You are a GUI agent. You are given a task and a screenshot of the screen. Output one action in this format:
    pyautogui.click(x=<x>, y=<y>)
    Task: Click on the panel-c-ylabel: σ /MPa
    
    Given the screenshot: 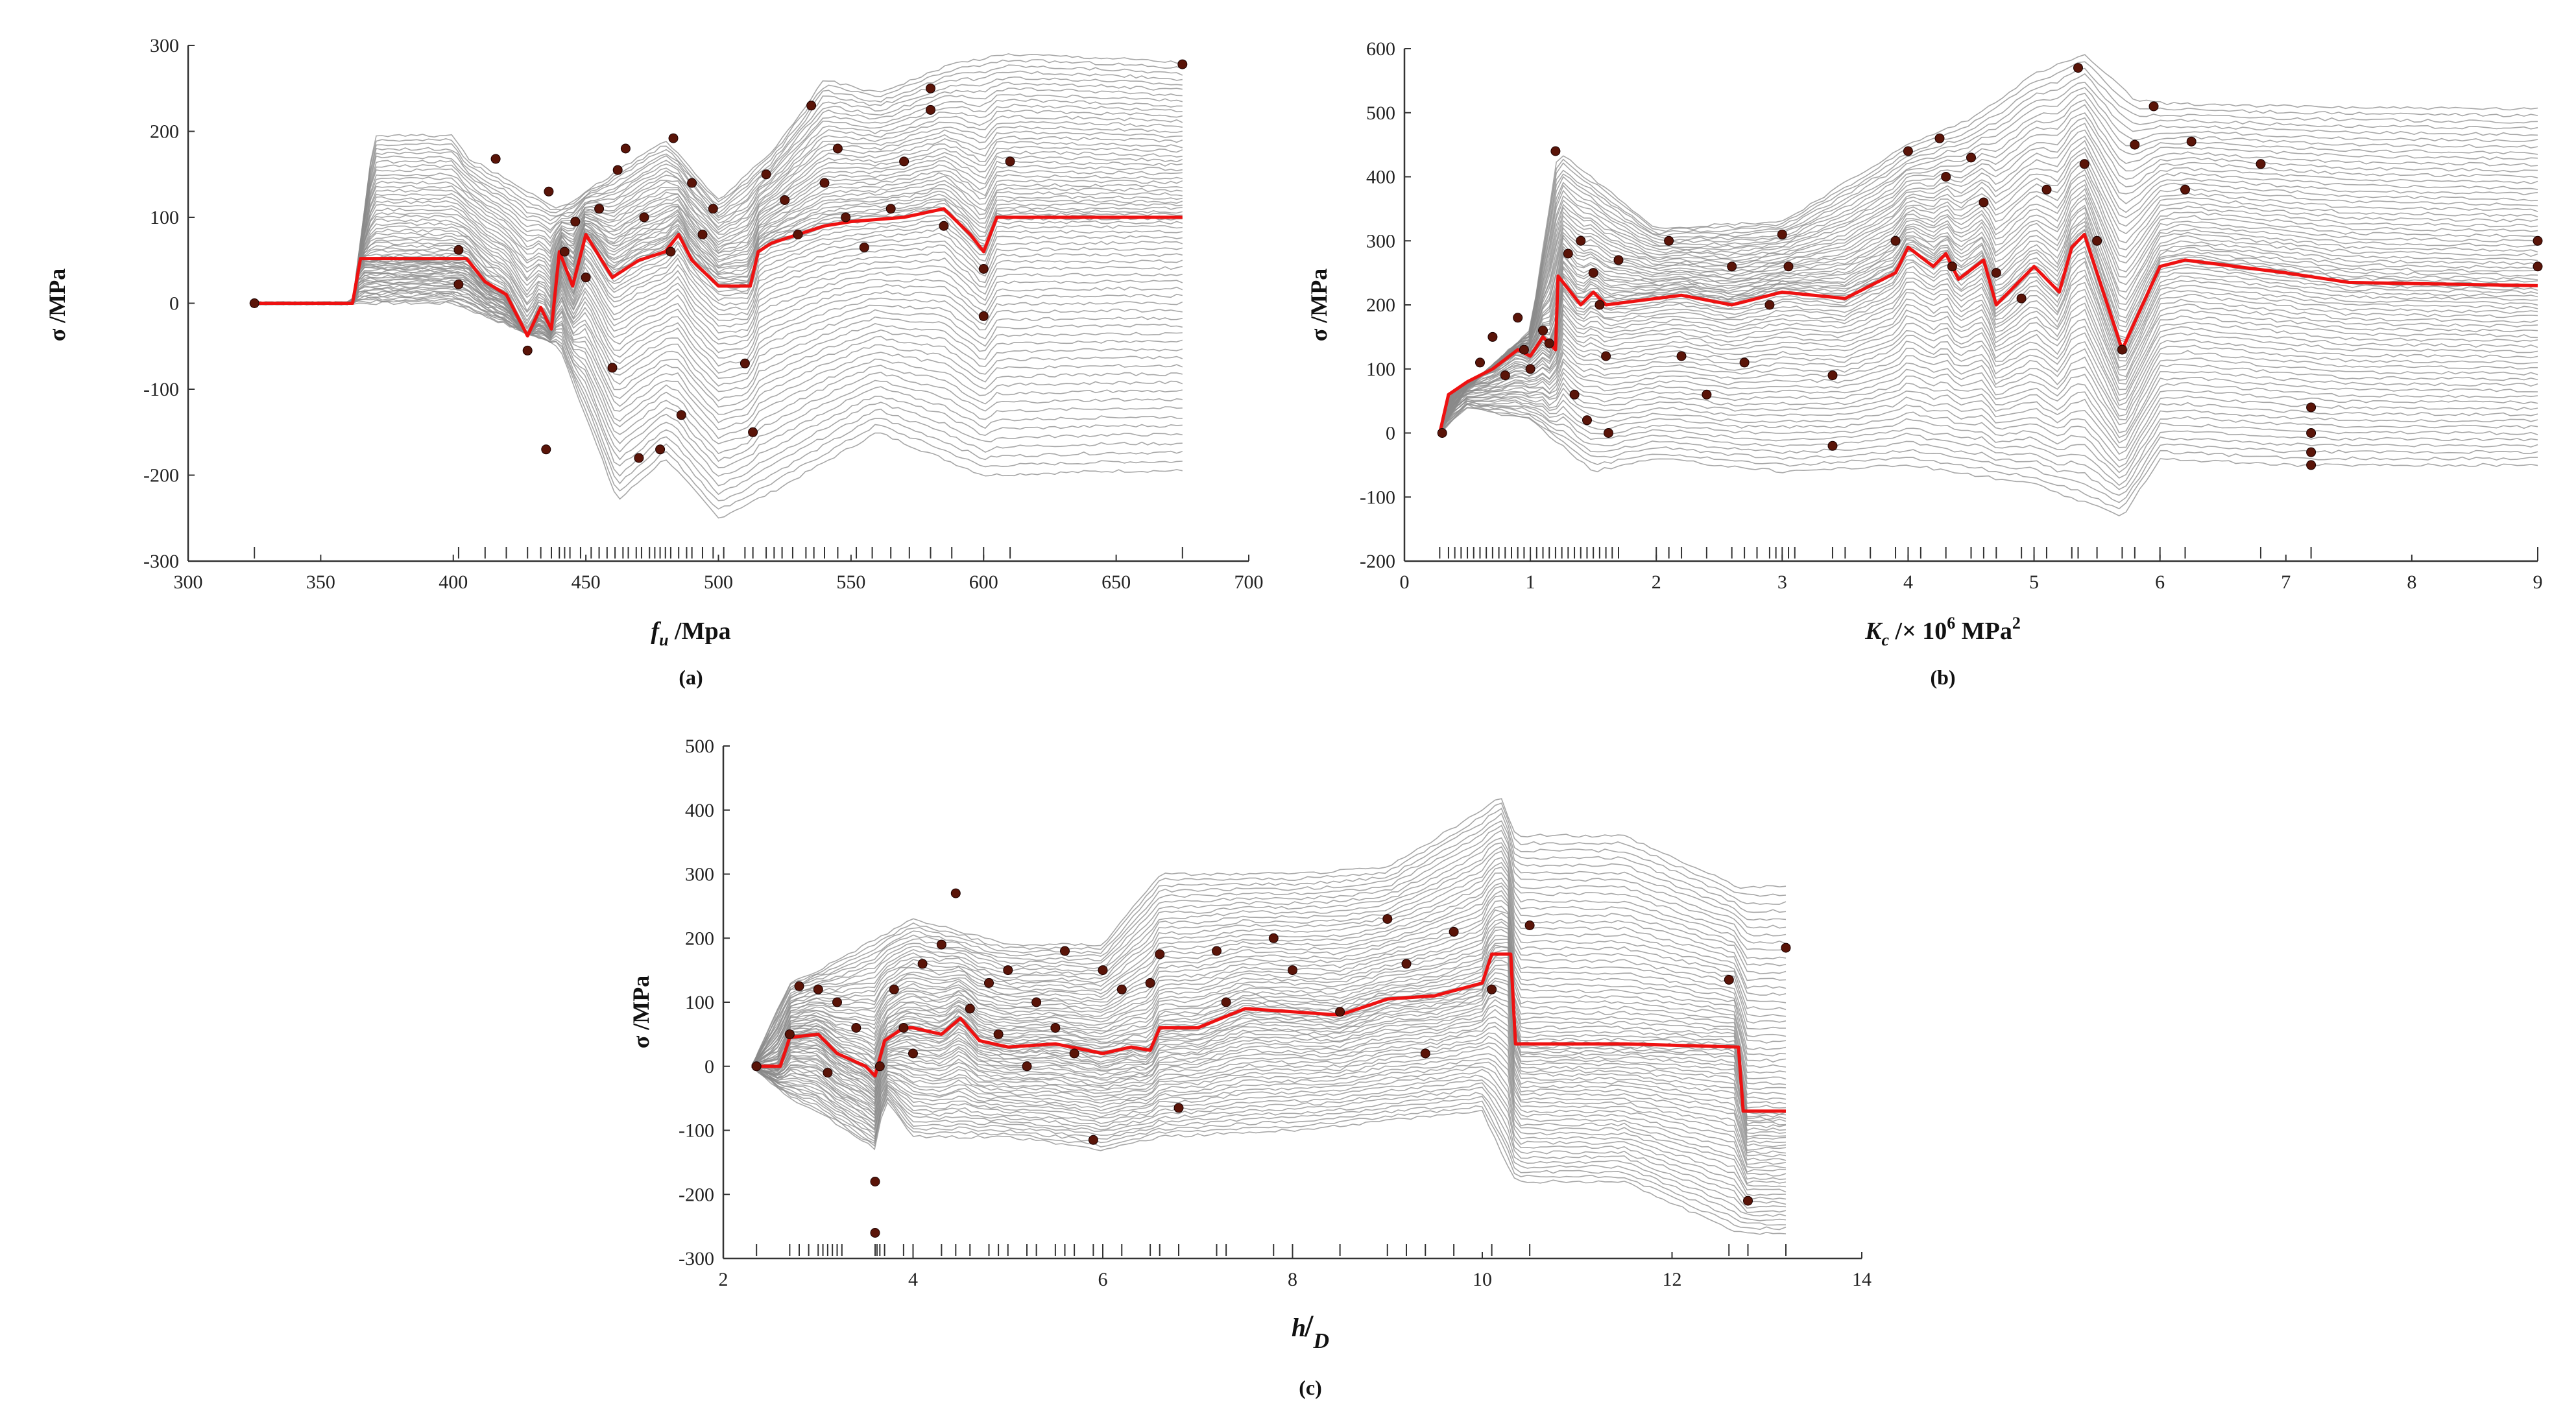 What is the action you would take?
    pyautogui.click(x=641, y=1013)
    